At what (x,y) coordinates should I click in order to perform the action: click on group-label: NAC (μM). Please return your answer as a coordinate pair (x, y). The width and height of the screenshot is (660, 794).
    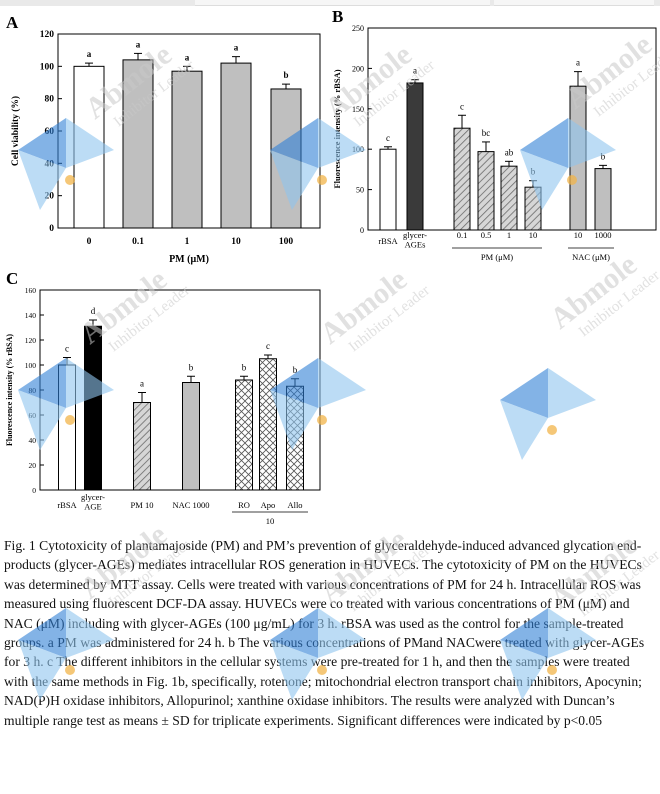
    Looking at the image, I should click on (591, 257).